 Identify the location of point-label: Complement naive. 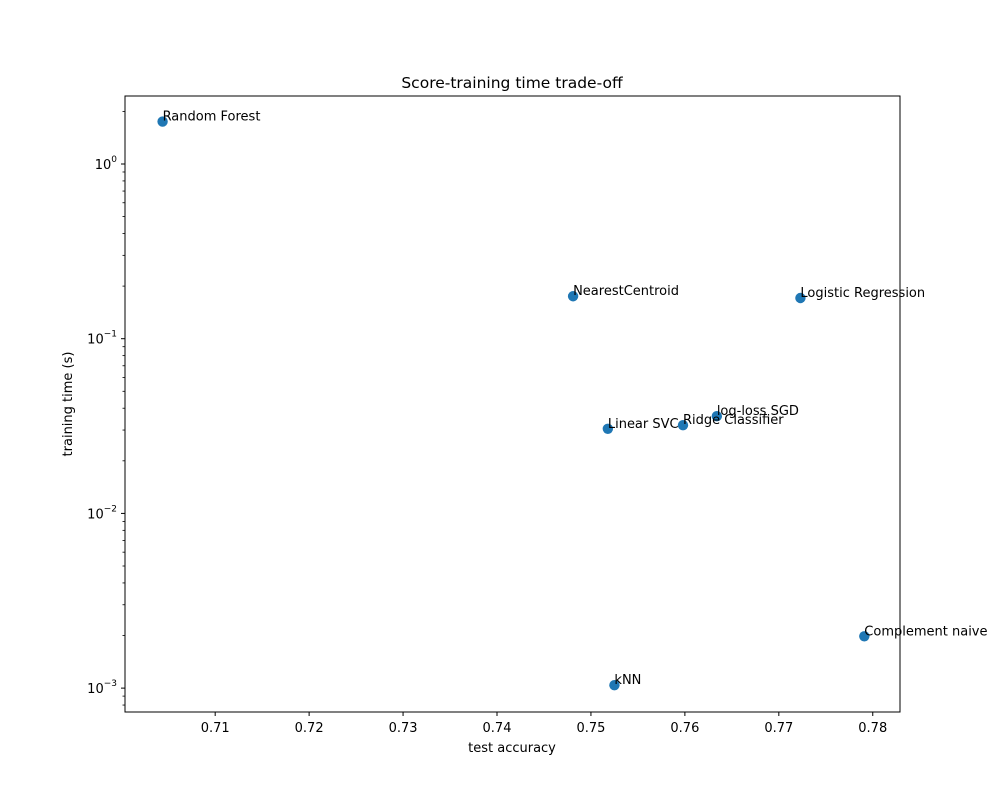
(925, 631).